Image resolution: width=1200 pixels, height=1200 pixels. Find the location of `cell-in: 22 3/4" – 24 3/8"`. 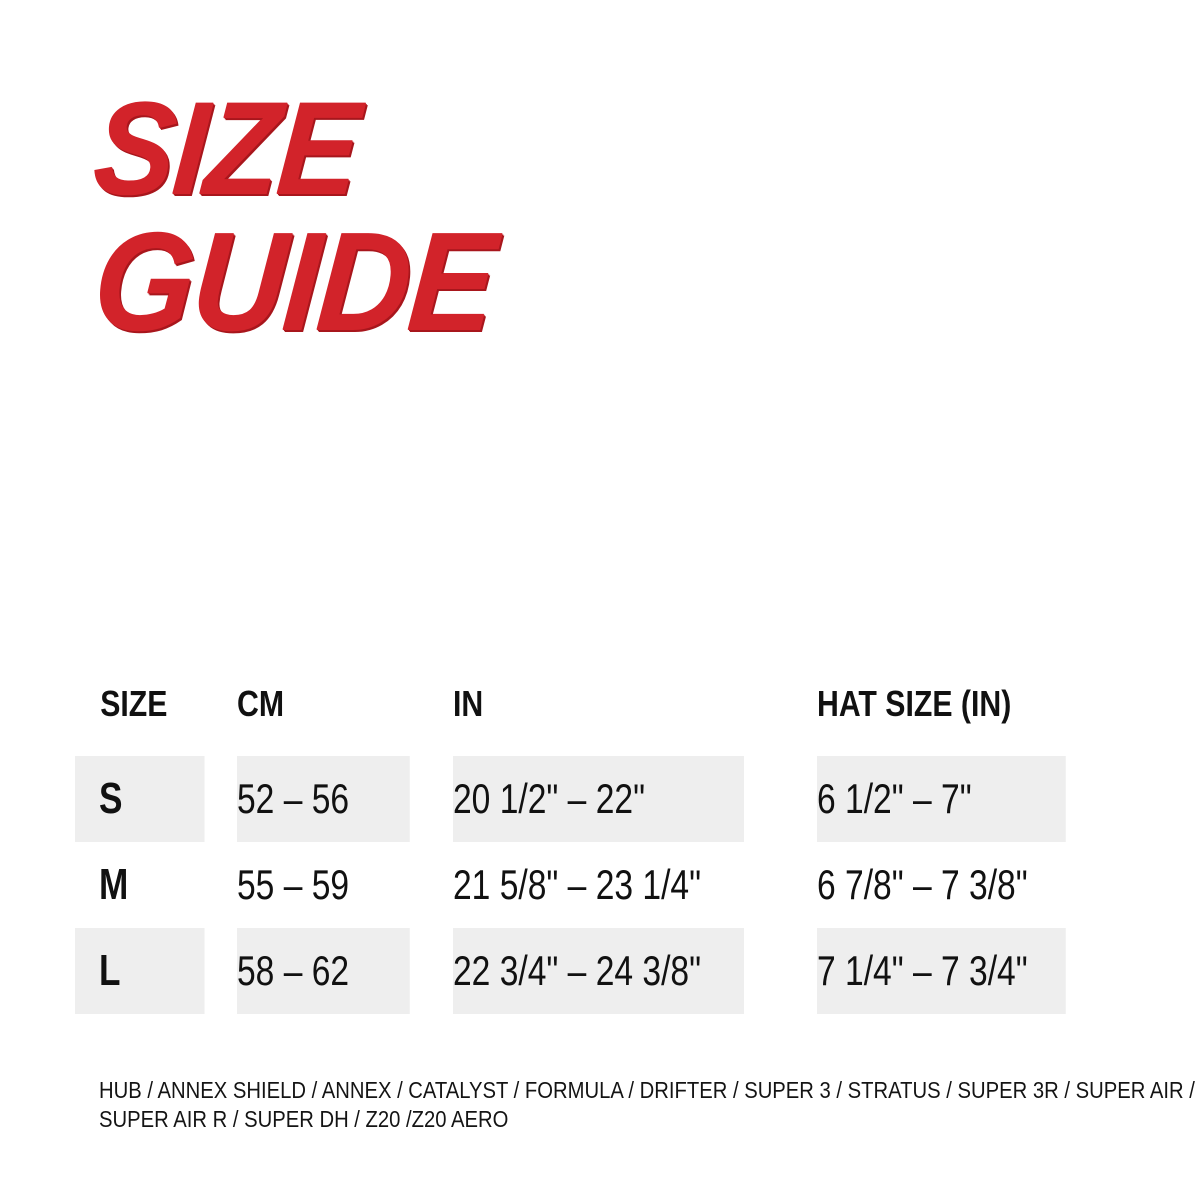

cell-in: 22 3/4" – 24 3/8" is located at coordinates (599, 971).